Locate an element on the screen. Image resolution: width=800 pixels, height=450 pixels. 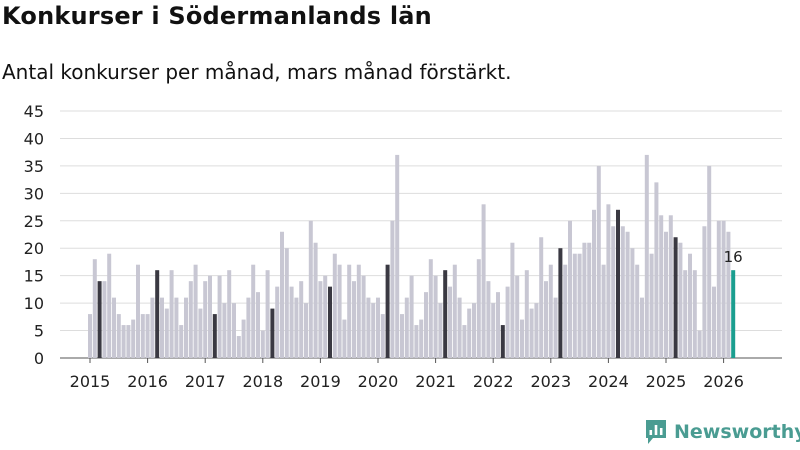
newsworthy-logo-icon is located at coordinates (656, 432).